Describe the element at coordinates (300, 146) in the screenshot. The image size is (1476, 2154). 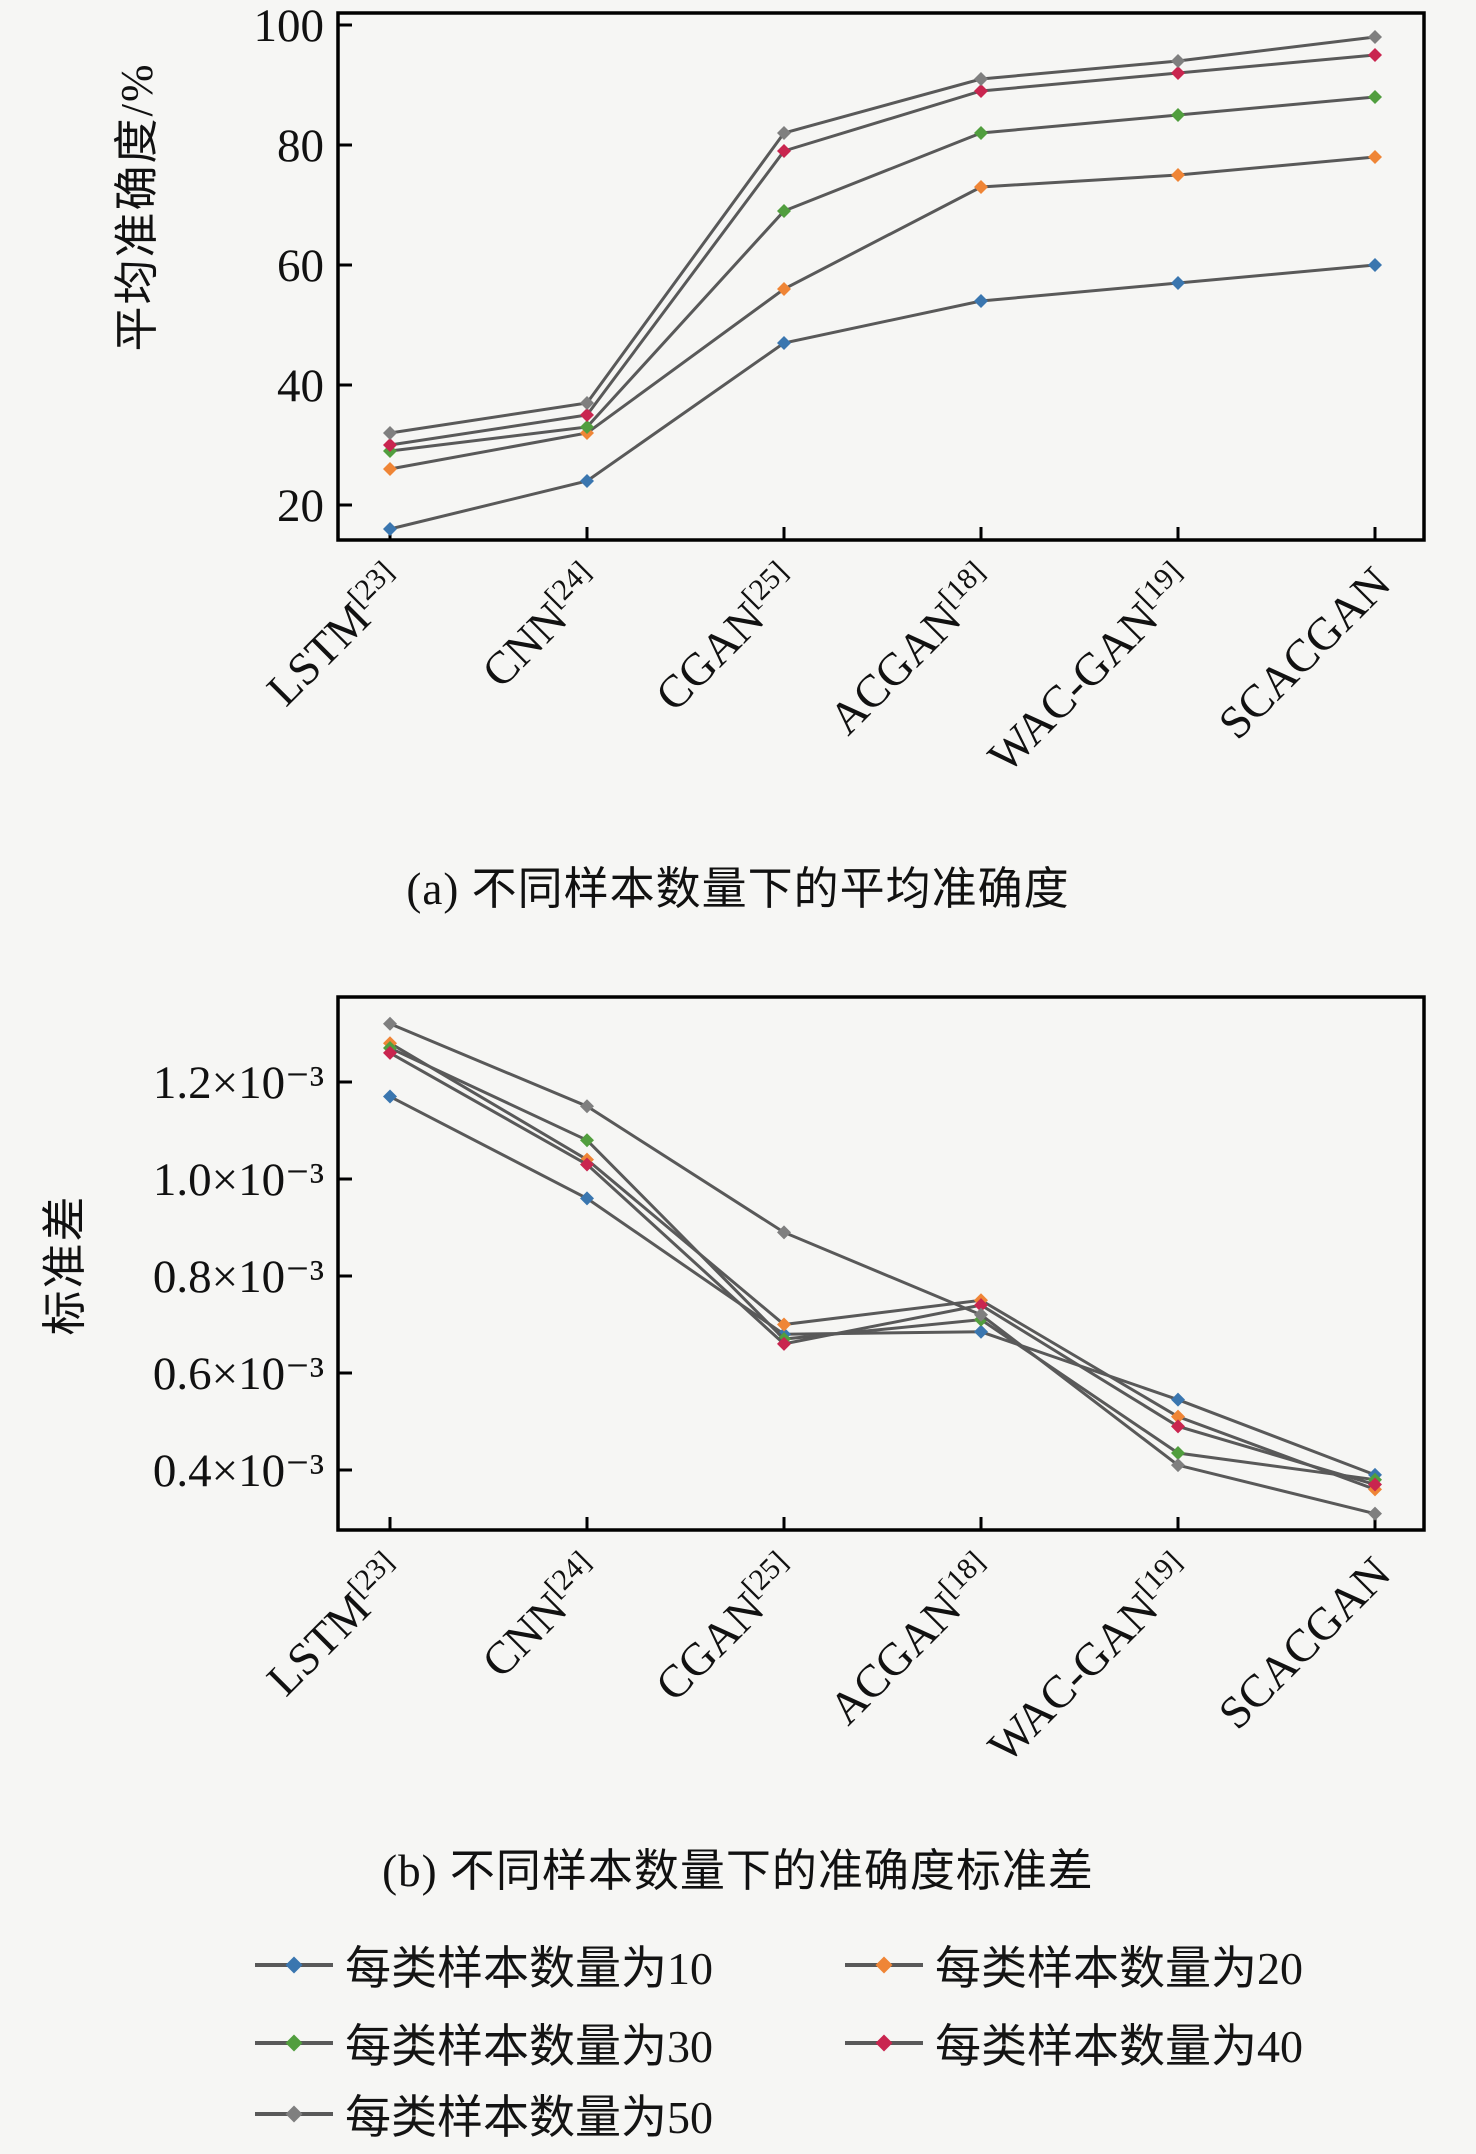
I see `y-tick-label: 80` at that location.